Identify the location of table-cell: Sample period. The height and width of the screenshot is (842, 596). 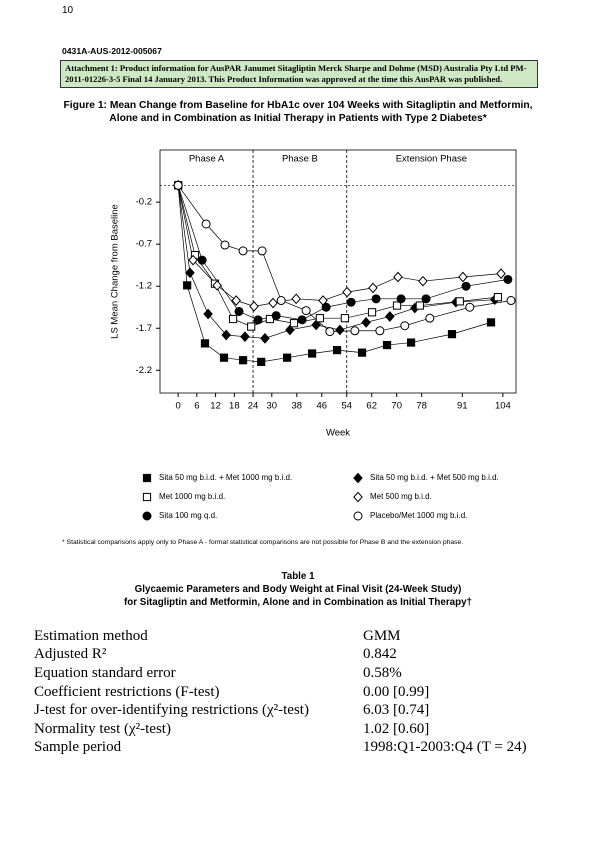
(78, 747).